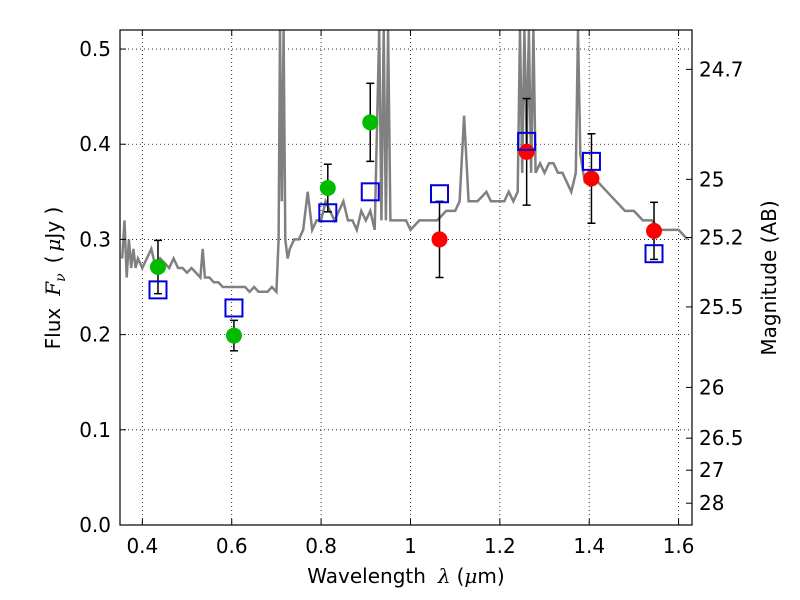 This screenshot has width=800, height=600. I want to click on y2-tick-label: 28, so click(711, 503).